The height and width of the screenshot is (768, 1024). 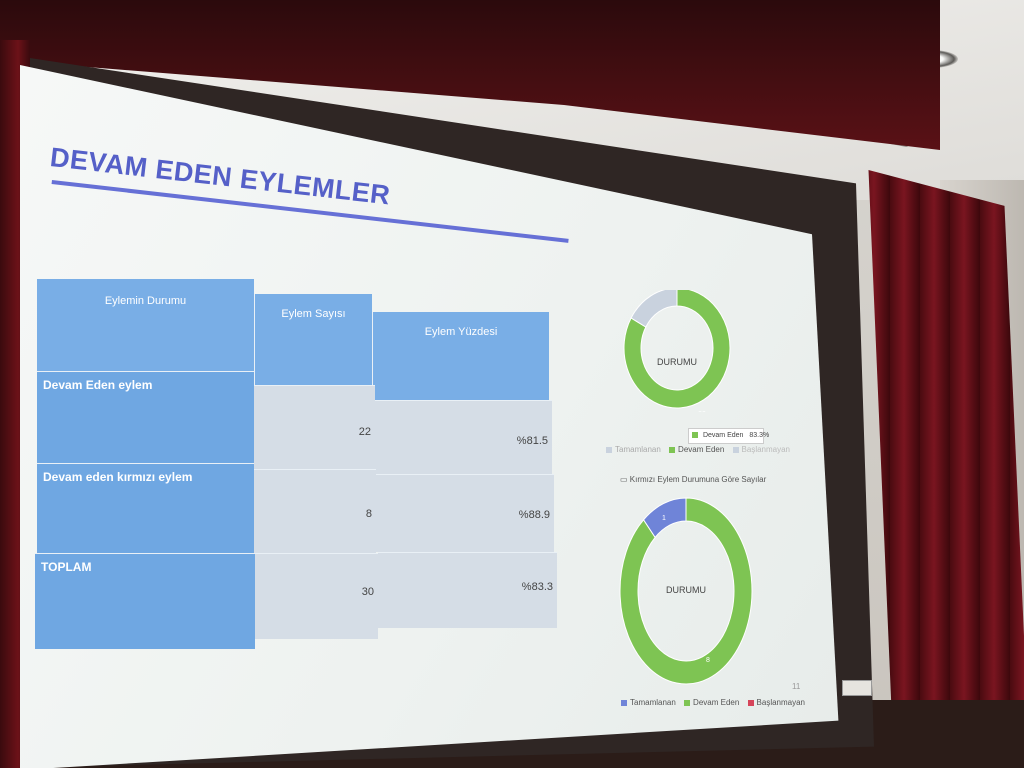 What do you see at coordinates (364, 432) in the screenshot?
I see `row-1-count-text: 22` at bounding box center [364, 432].